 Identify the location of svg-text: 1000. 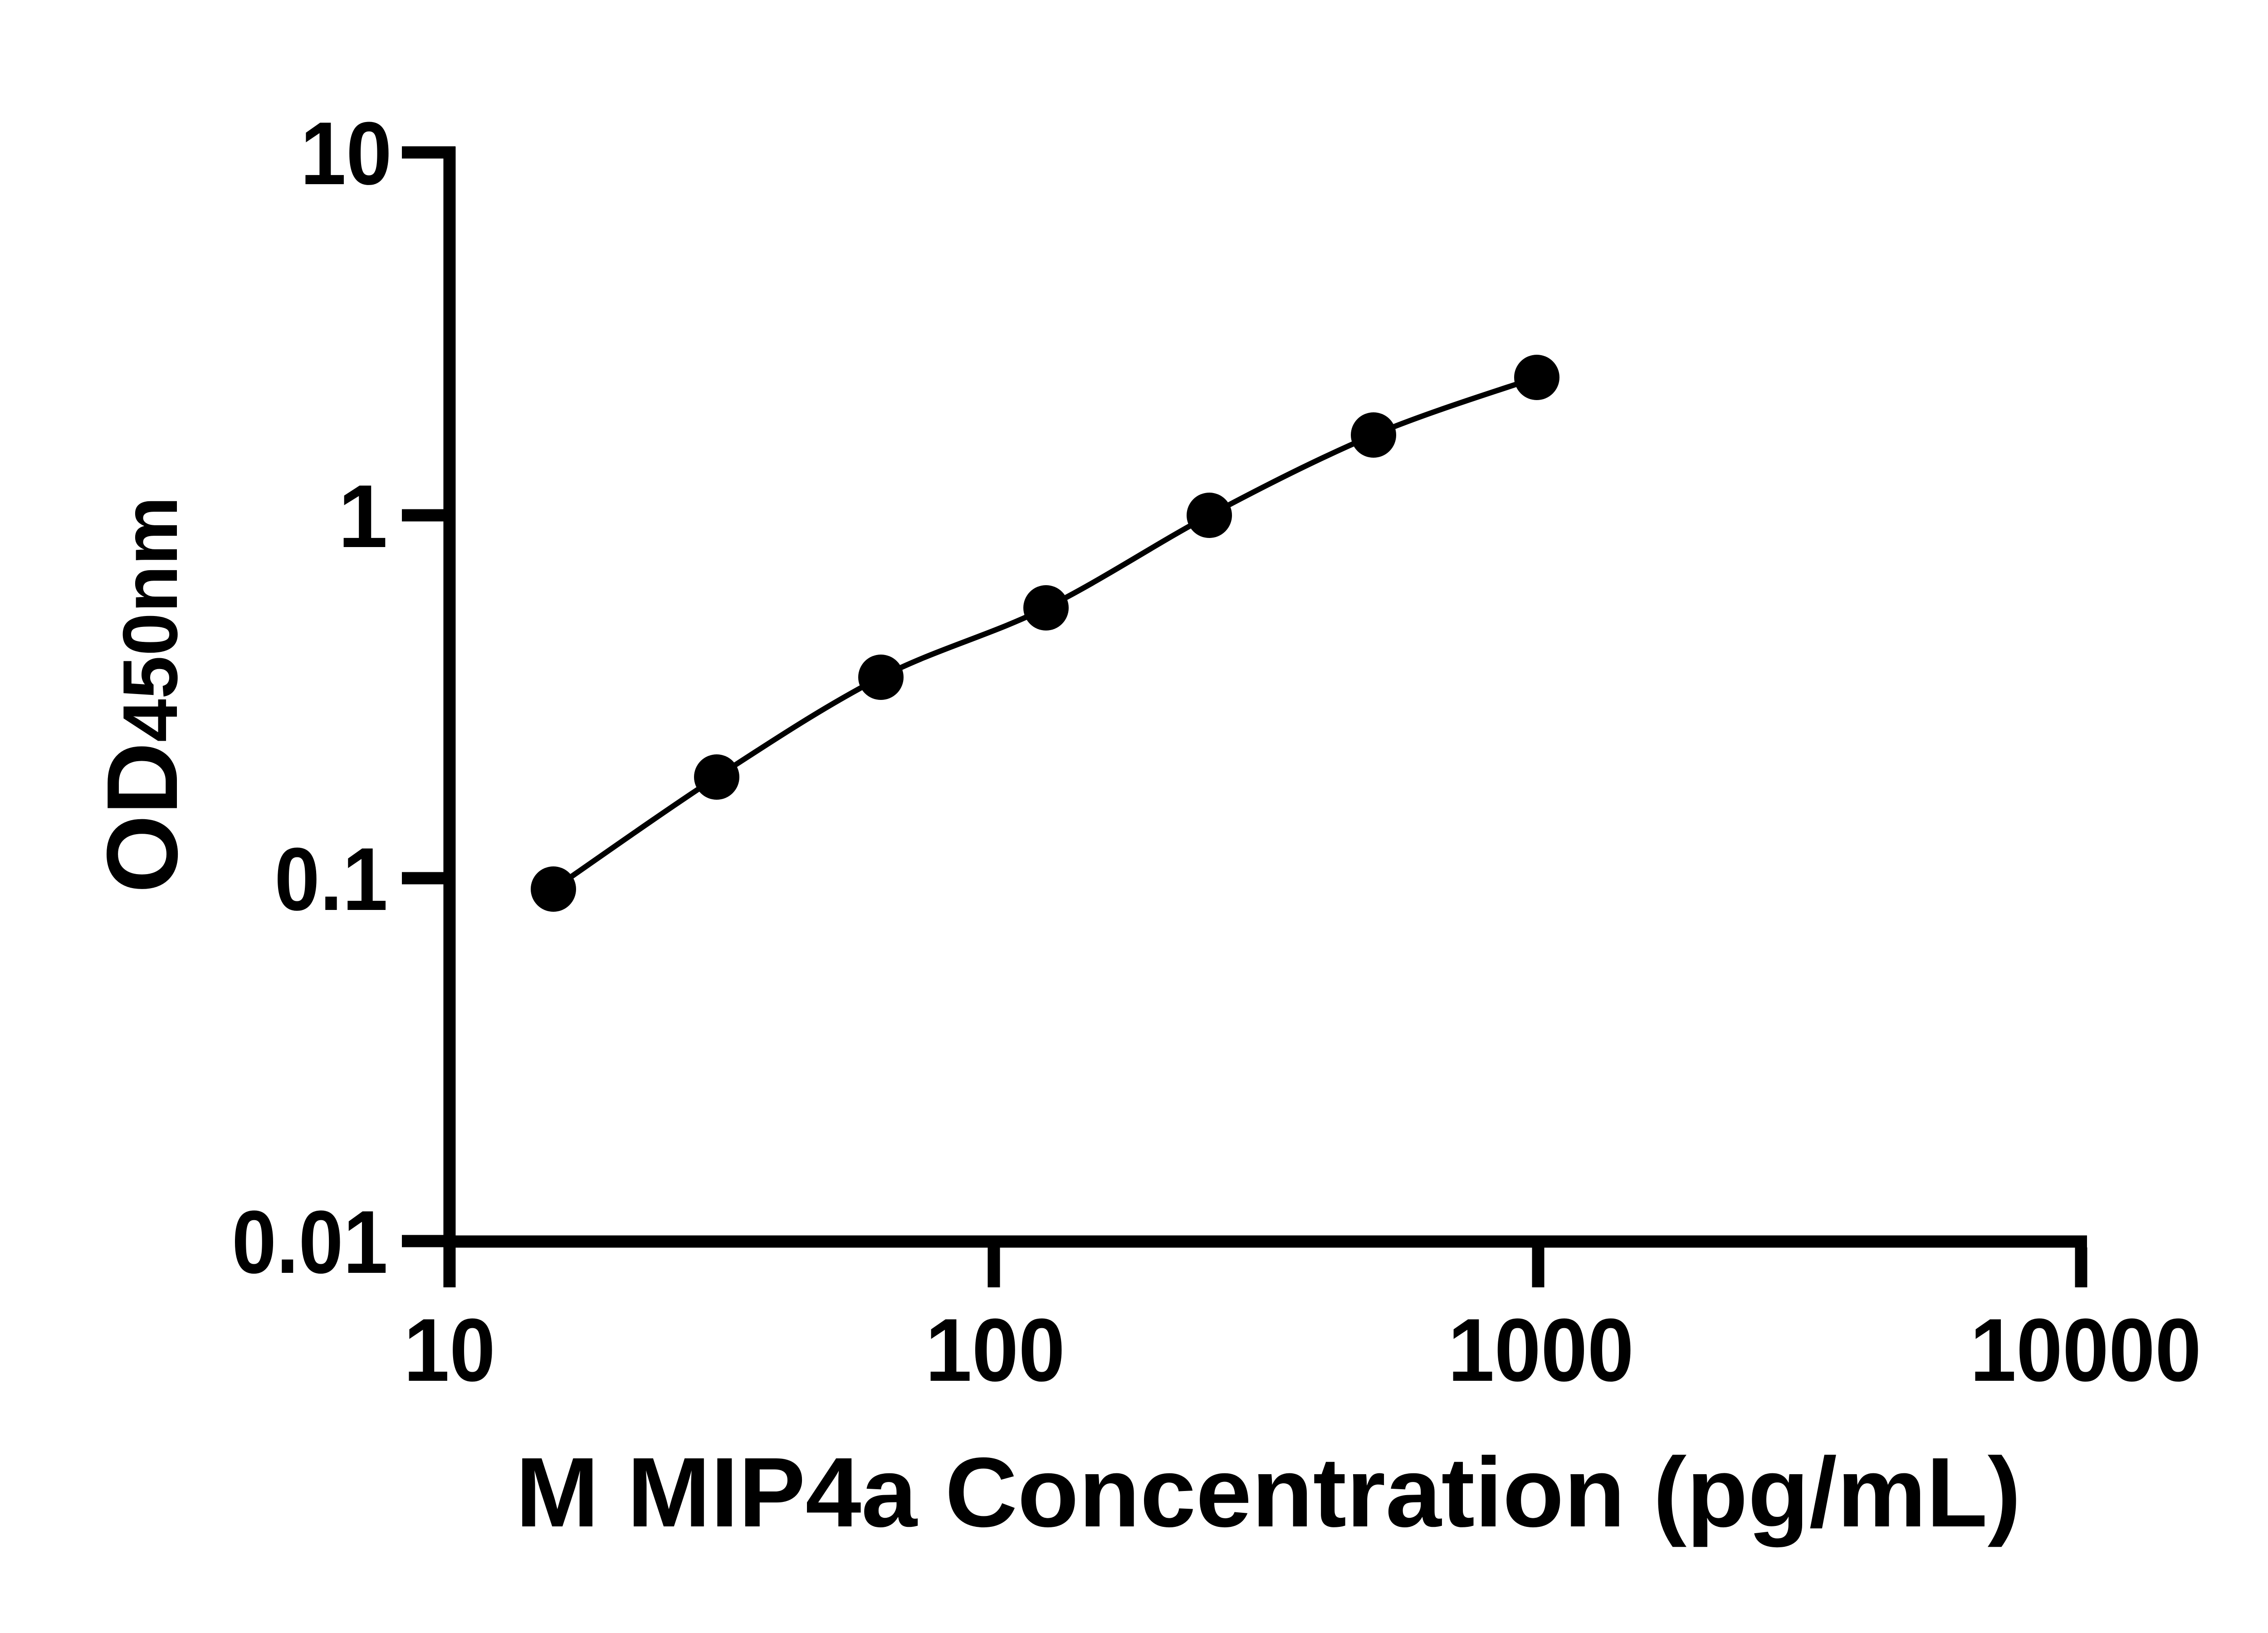
(1541, 1350).